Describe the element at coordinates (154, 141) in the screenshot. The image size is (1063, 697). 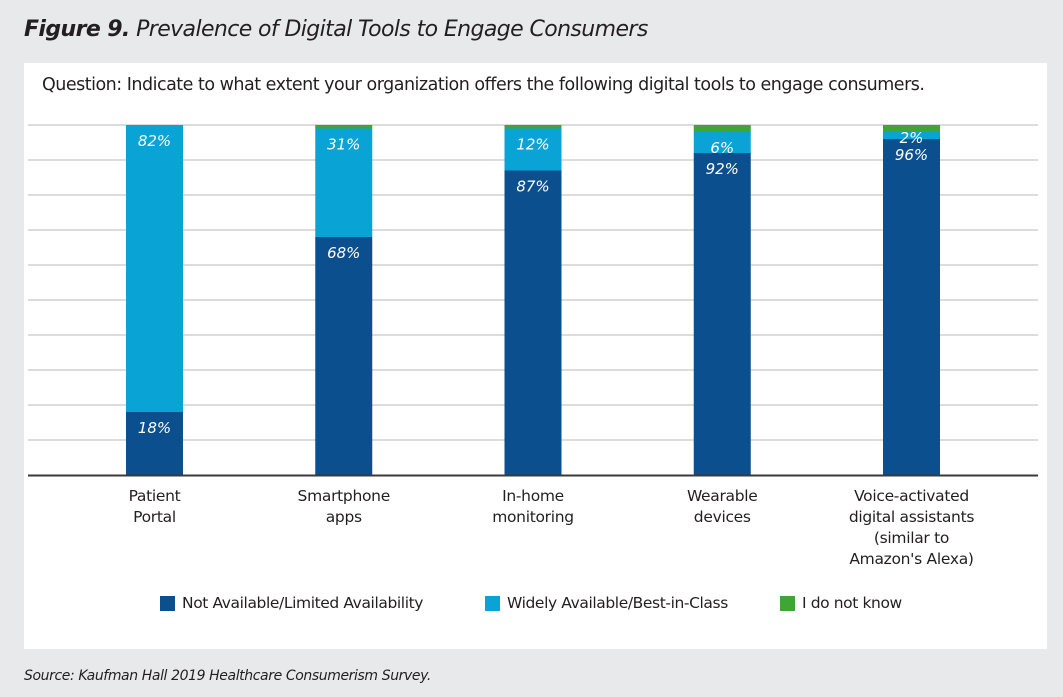
I see `data-label: 82%` at that location.